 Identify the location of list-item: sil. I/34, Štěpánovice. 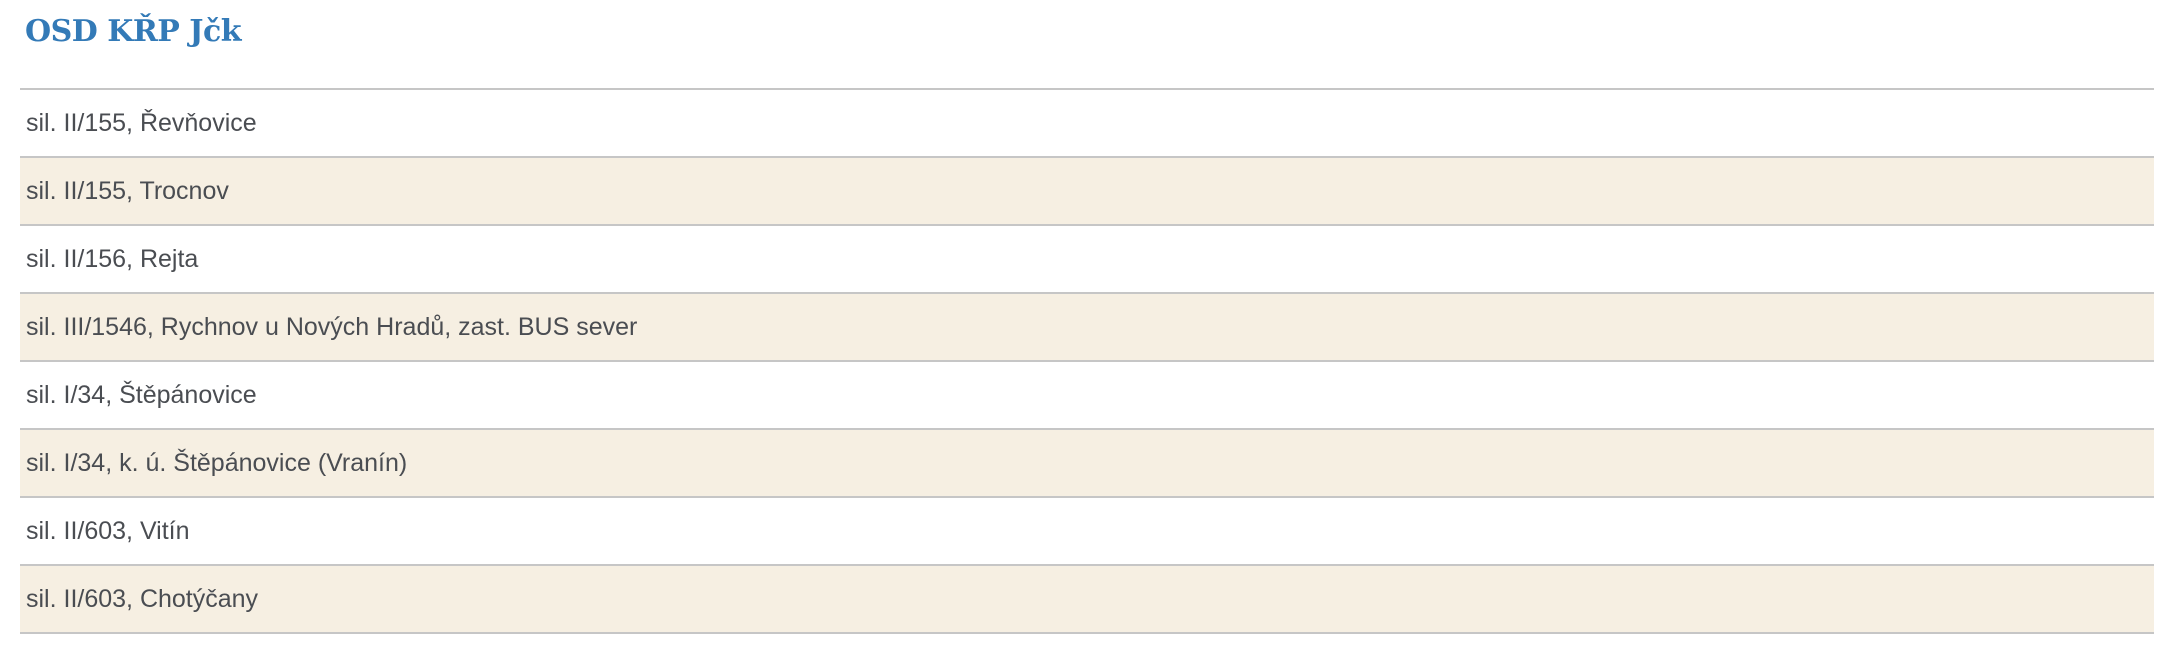
(1087, 396).